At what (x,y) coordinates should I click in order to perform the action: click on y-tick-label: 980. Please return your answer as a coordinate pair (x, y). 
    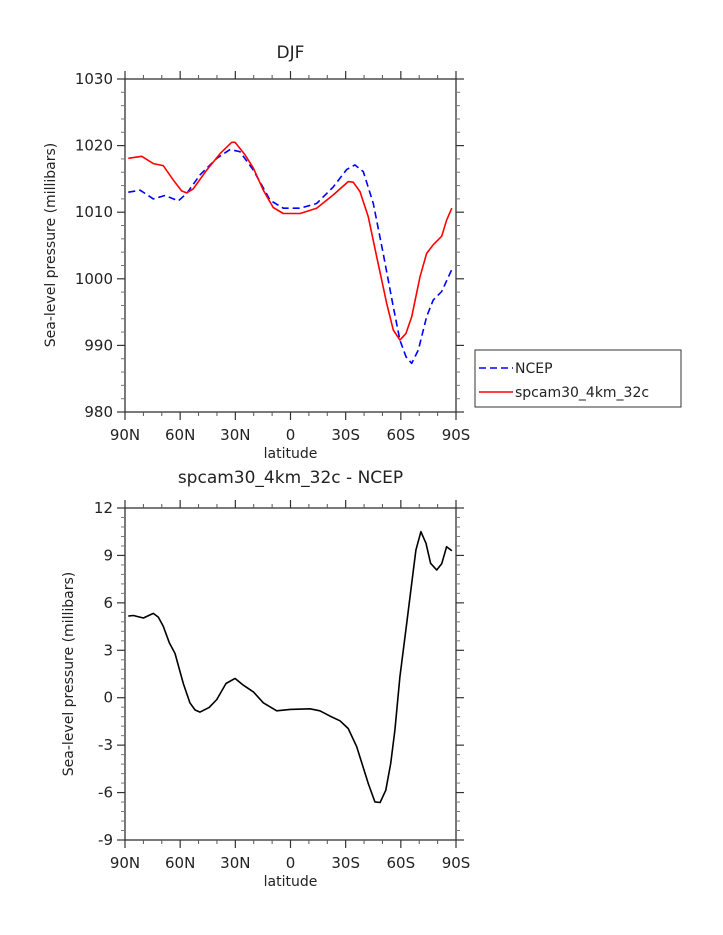
    Looking at the image, I should click on (98, 412).